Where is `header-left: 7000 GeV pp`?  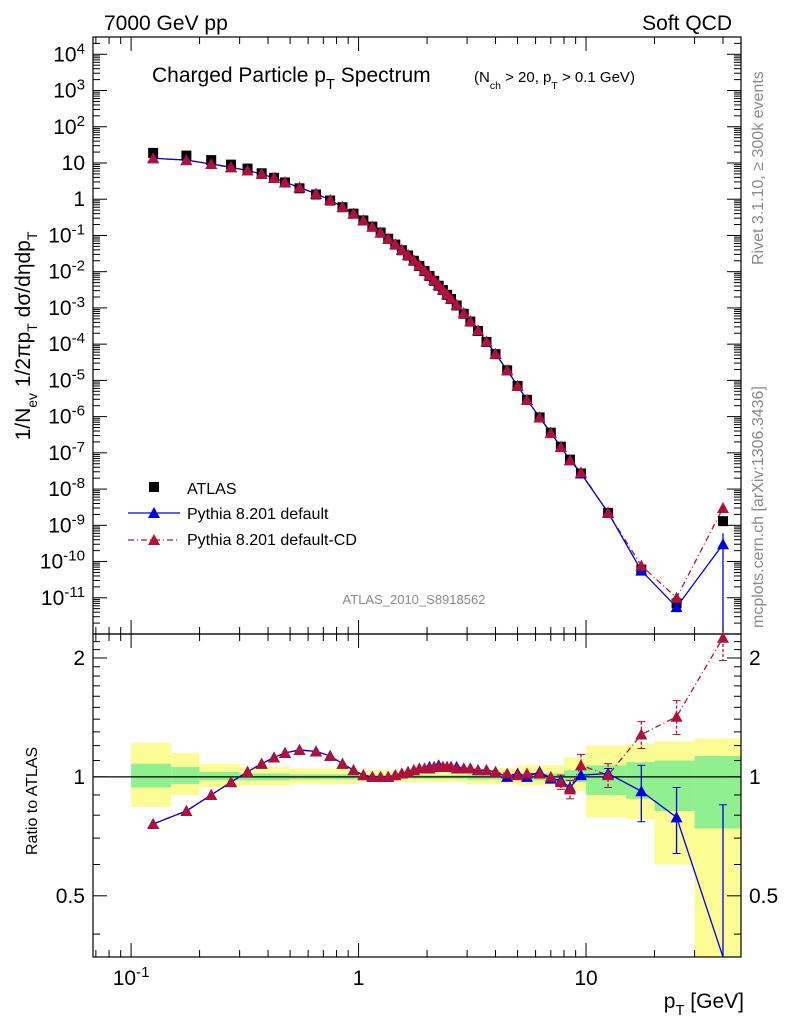 header-left: 7000 GeV pp is located at coordinates (166, 23).